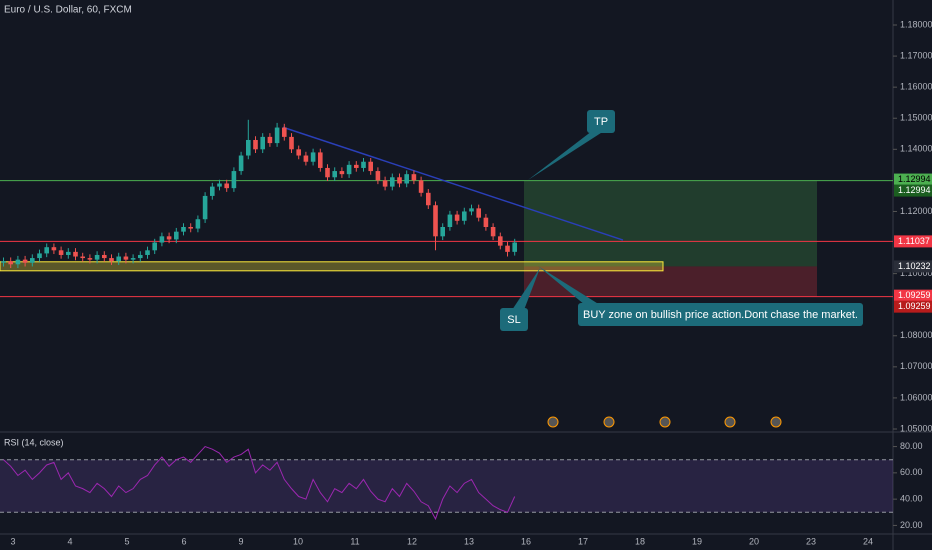  Describe the element at coordinates (526, 289) in the screenshot. I see `callout-pointer` at that location.